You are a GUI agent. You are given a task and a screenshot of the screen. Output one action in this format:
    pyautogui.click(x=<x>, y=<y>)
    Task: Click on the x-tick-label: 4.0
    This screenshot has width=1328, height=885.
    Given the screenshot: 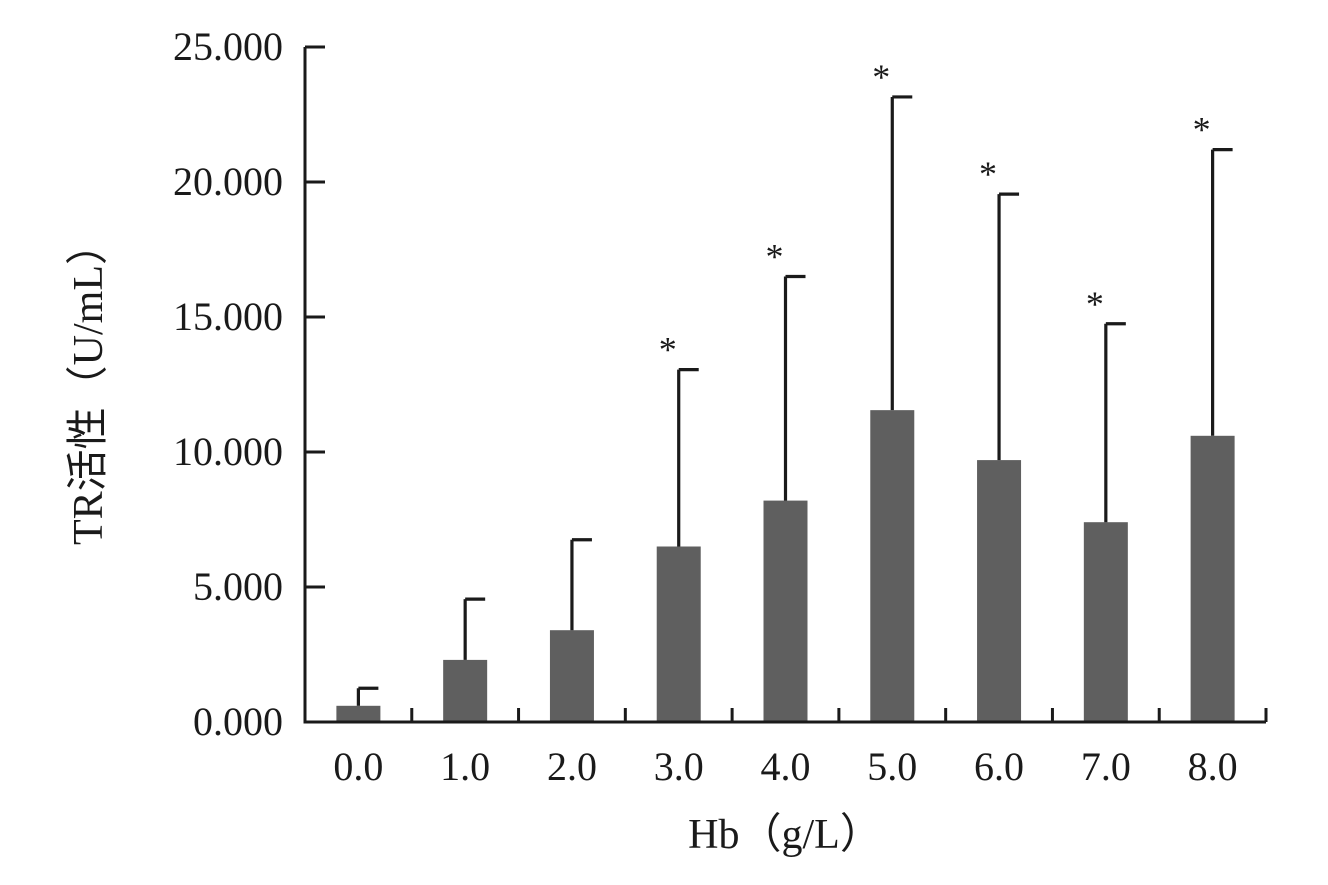 What is the action you would take?
    pyautogui.click(x=786, y=766)
    